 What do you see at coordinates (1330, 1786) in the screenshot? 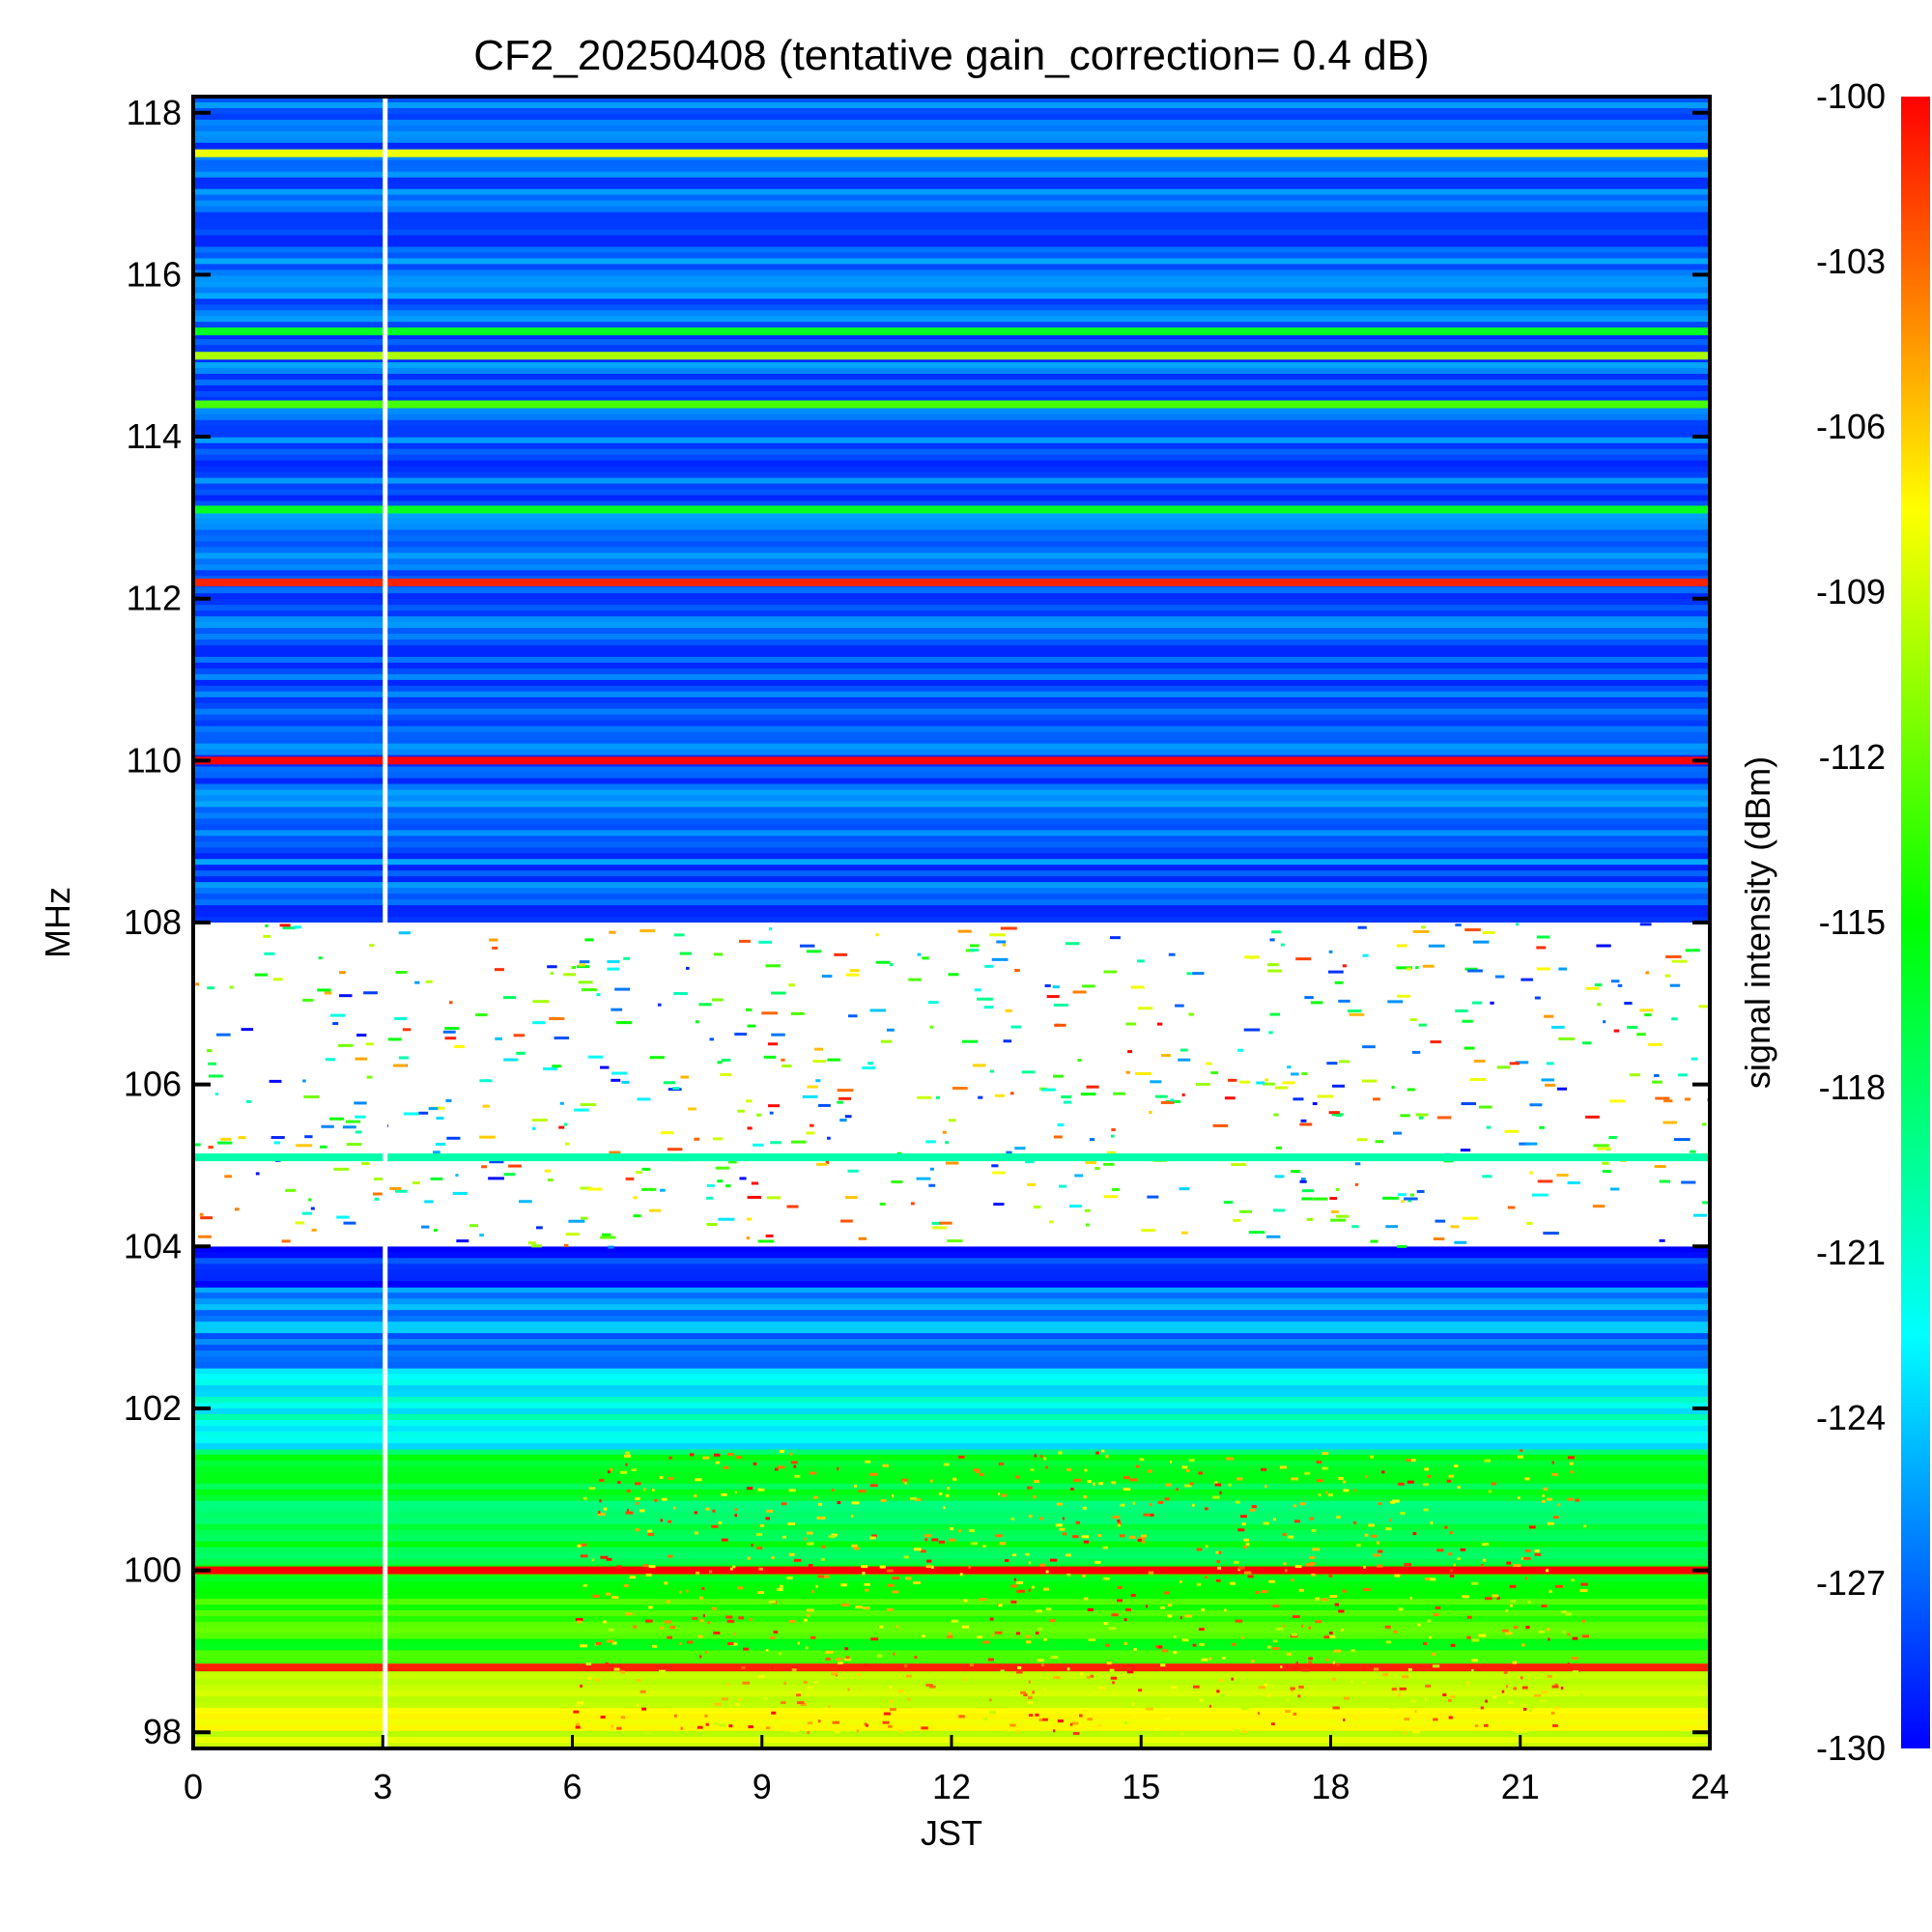
I see `x-tick-label: 18` at bounding box center [1330, 1786].